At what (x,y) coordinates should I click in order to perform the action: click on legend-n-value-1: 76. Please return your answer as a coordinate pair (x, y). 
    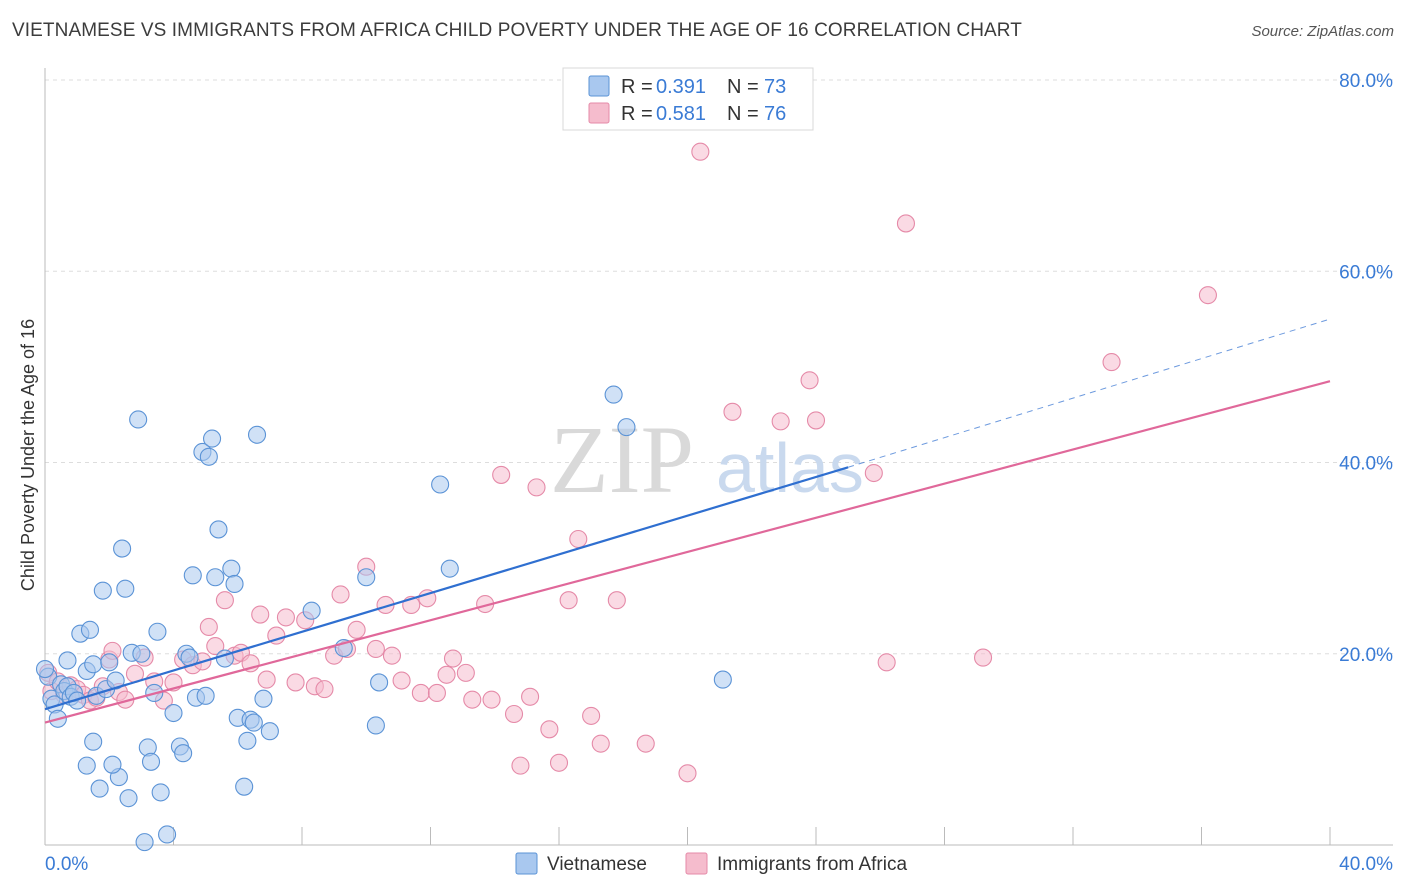
    Looking at the image, I should click on (775, 114).